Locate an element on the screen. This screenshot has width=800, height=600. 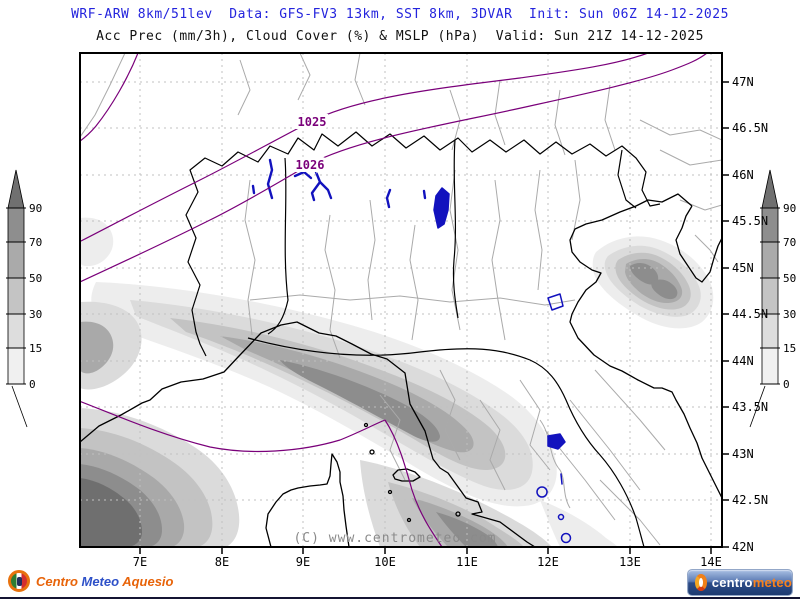
right-logo-word1: centro is located at coordinates (732, 582).